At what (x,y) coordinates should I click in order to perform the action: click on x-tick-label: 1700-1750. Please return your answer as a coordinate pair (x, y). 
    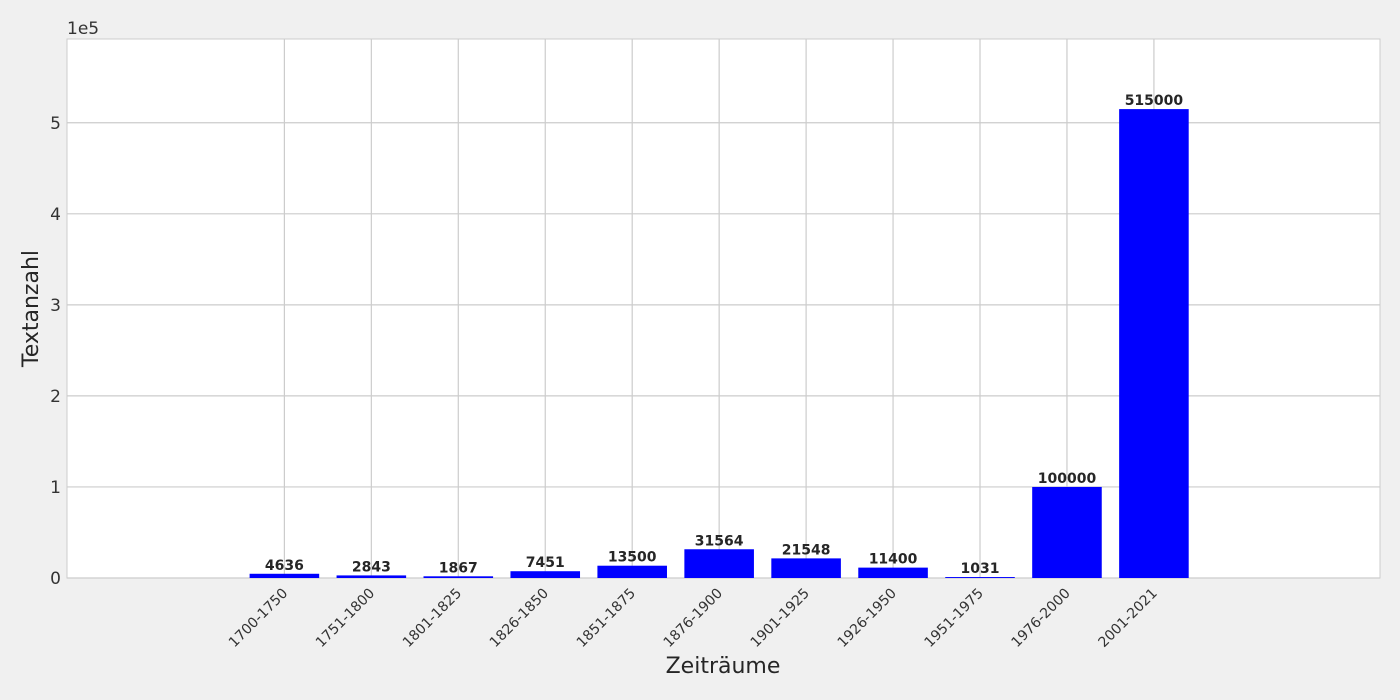
    Looking at the image, I should click on (258, 618).